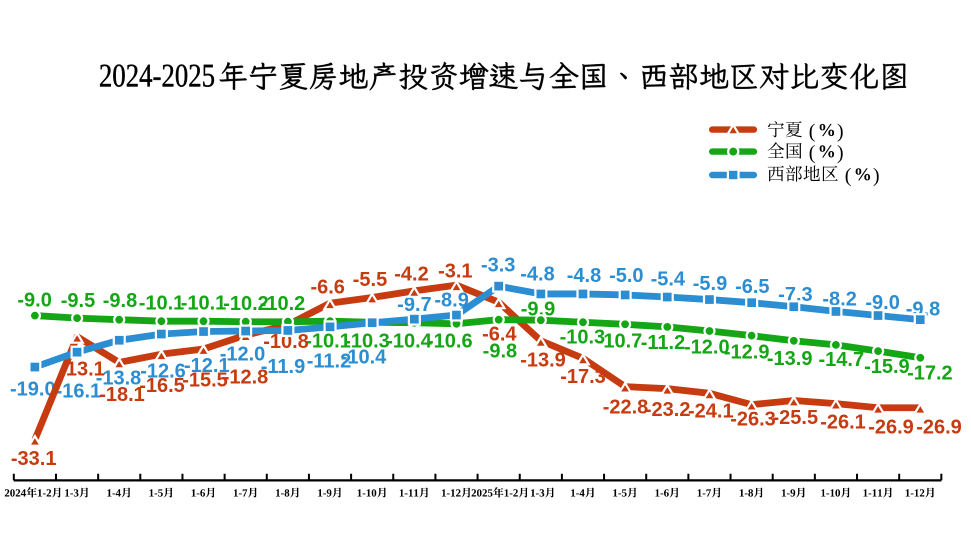 The width and height of the screenshot is (971, 554). What do you see at coordinates (411, 274) in the screenshot?
I see `svg-text: -4.2` at bounding box center [411, 274].